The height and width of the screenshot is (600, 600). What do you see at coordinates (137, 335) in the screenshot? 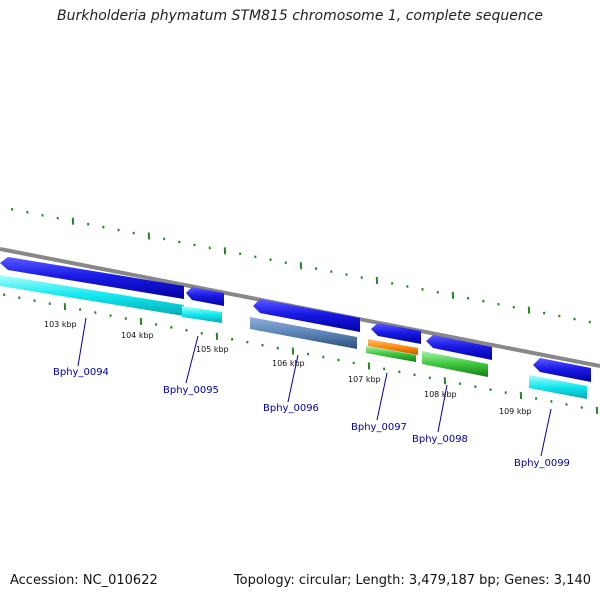
I see `tick-label: 104 kbp` at bounding box center [137, 335].